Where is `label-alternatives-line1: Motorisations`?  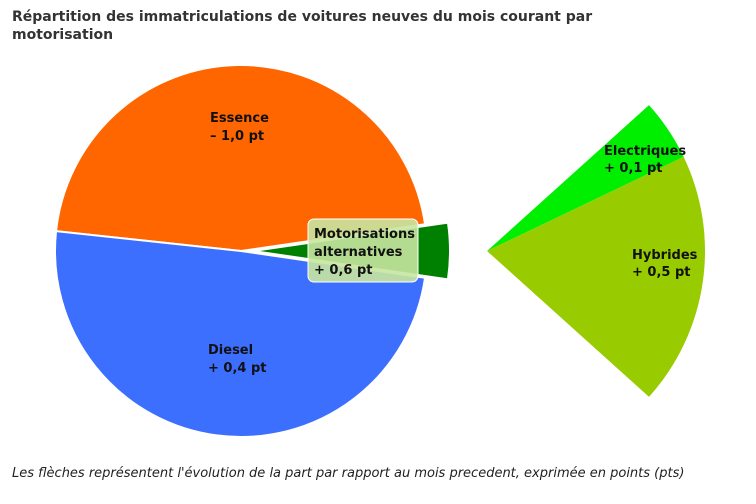 label-alternatives-line1: Motorisations is located at coordinates (364, 234).